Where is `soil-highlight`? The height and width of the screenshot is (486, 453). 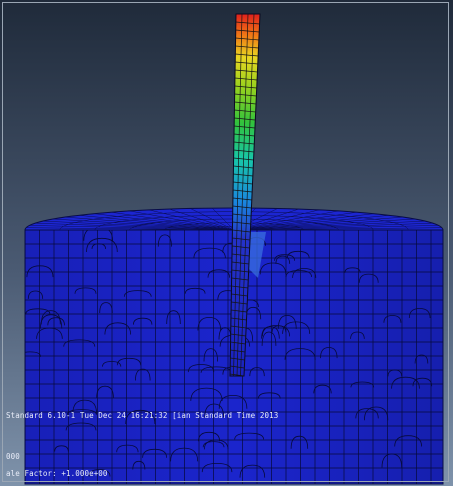 soil-highlight is located at coordinates (256, 255).